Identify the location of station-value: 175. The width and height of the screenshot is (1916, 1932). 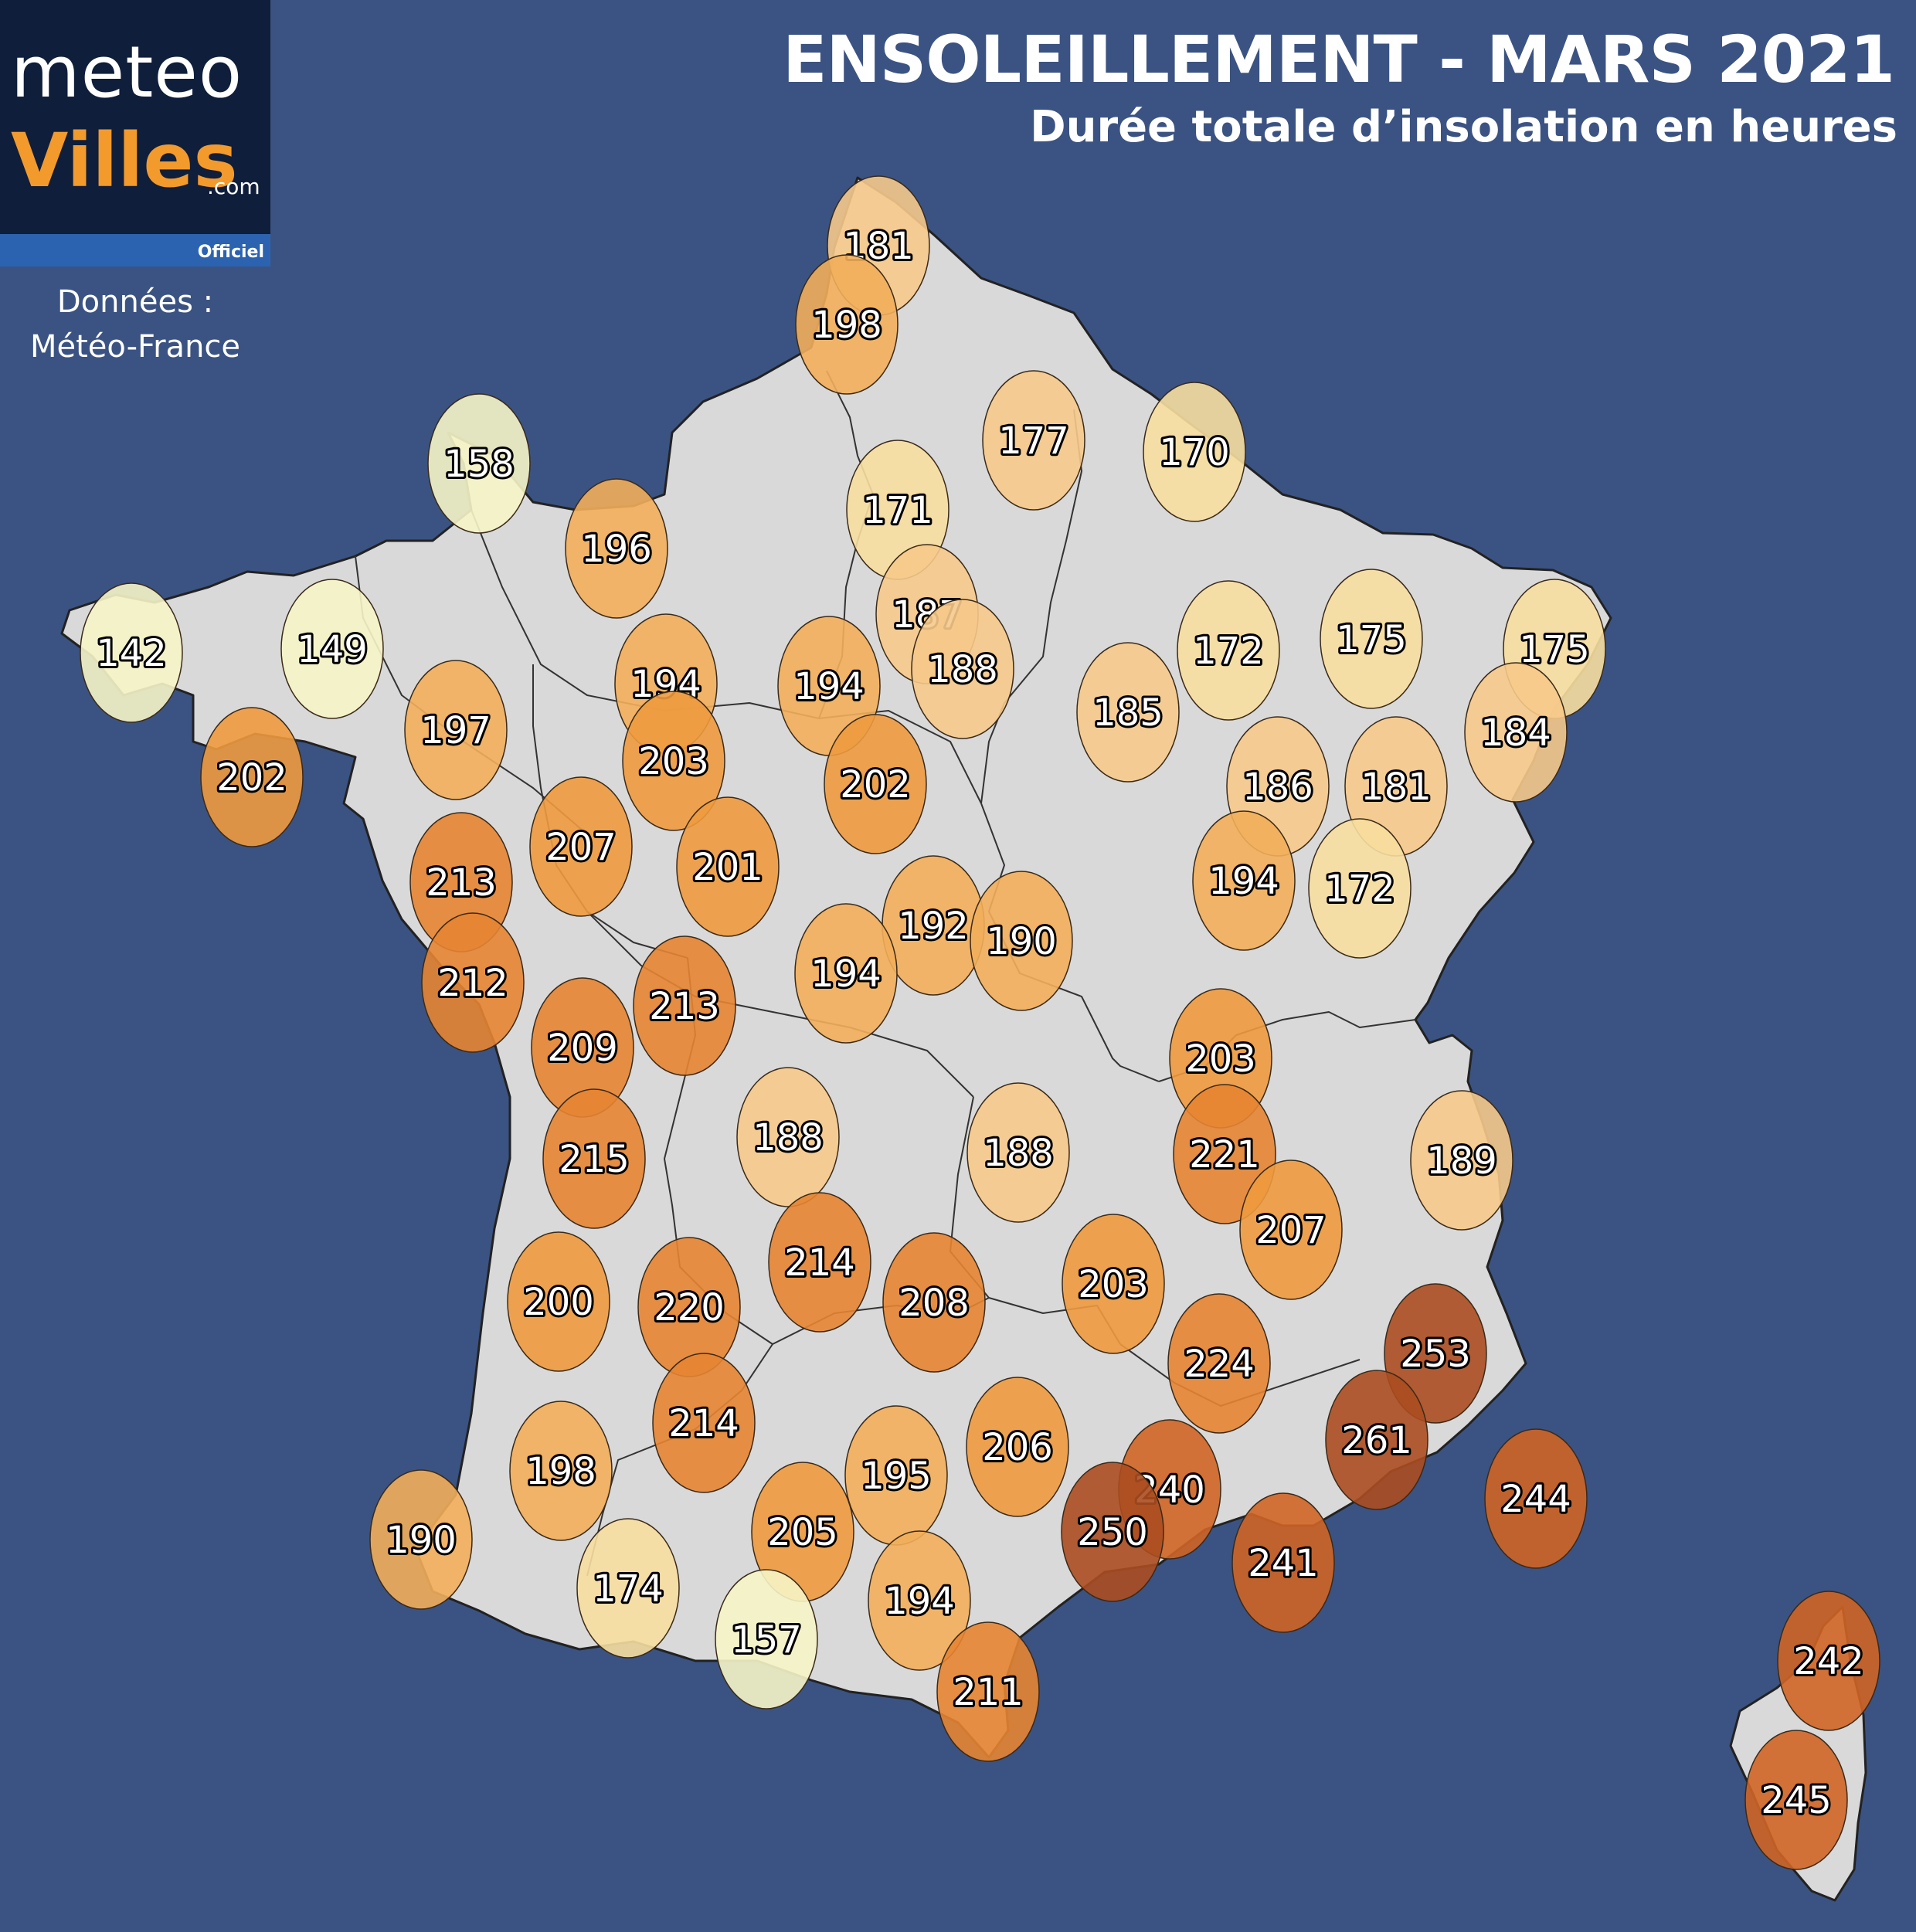
(1555, 650).